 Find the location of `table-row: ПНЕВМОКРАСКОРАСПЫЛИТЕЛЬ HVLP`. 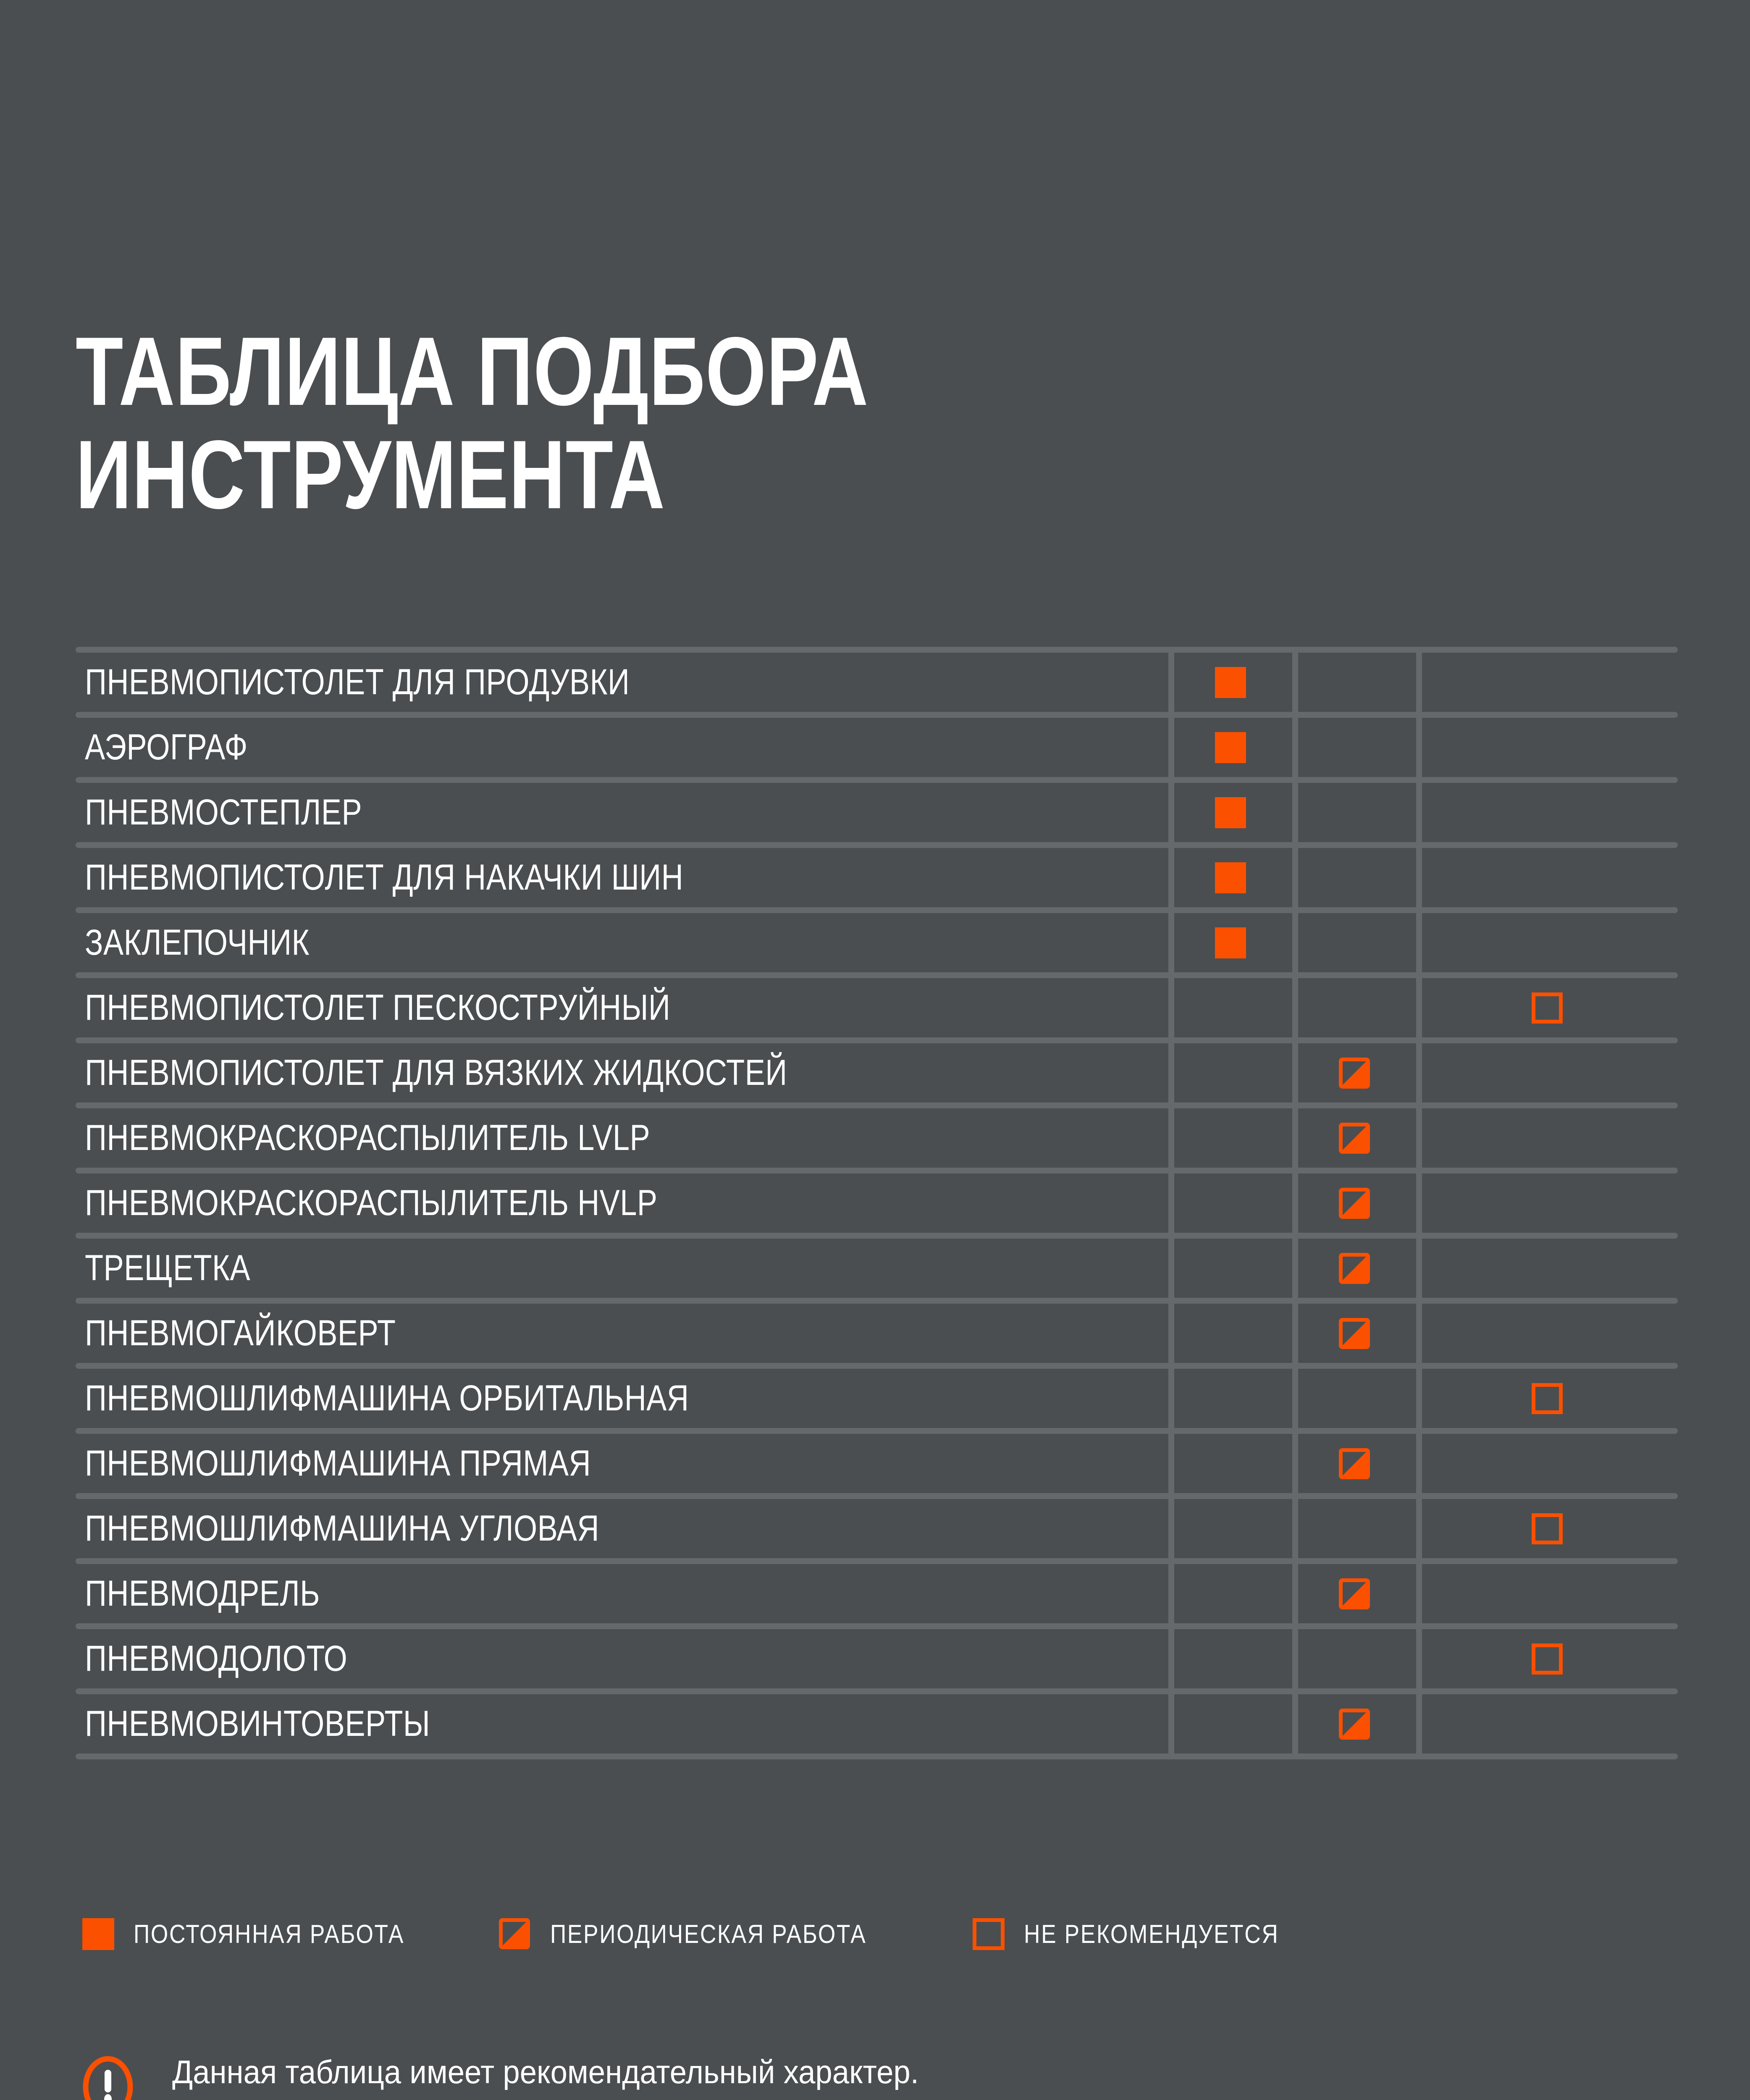

table-row: ПНЕВМОКРАСКОРАСПЫЛИТЕЛЬ HVLP is located at coordinates (877, 1203).